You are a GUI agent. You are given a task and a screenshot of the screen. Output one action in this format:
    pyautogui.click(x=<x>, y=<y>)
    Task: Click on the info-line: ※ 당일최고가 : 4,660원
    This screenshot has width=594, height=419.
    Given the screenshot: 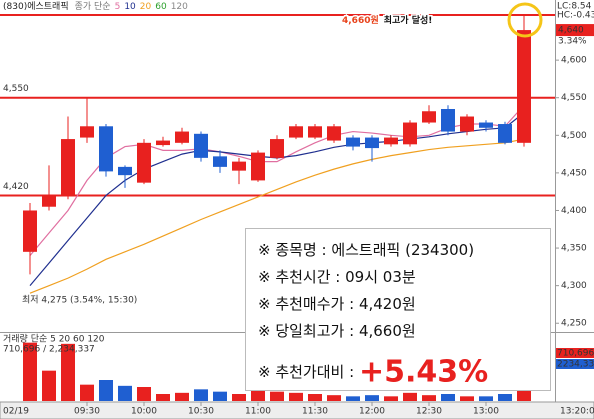 What is the action you would take?
    pyautogui.click(x=398, y=331)
    